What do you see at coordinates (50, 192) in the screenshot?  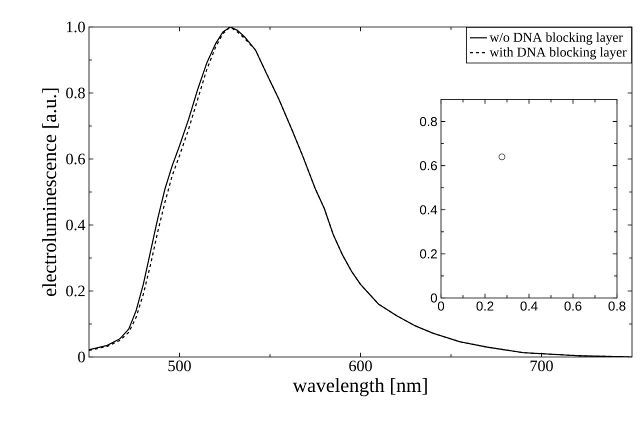 I see `y-axis-title: electroluminescence [a.u.]` at bounding box center [50, 192].